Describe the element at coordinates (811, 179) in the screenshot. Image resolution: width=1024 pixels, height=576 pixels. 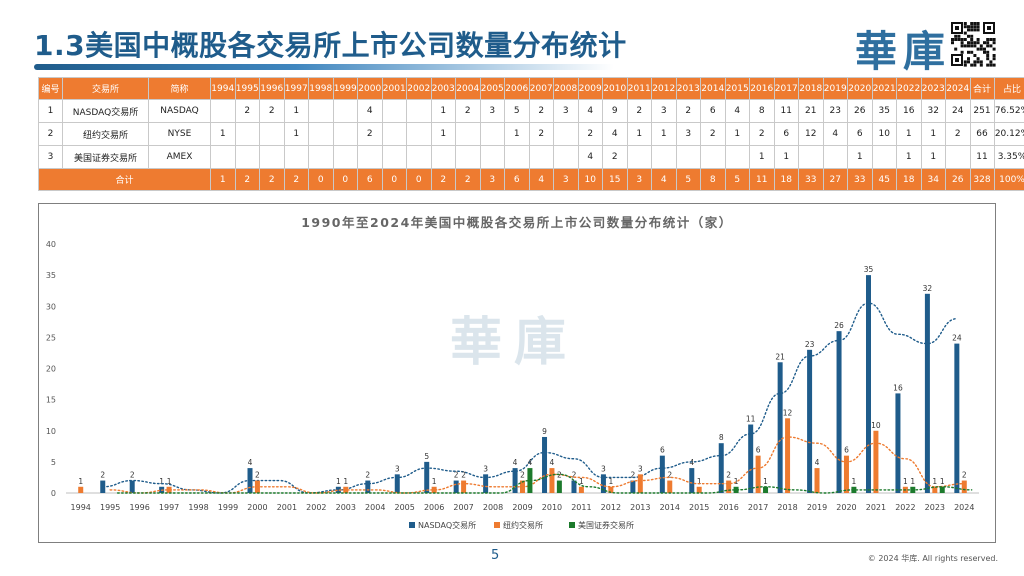
I see `table-cell: 33` at that location.